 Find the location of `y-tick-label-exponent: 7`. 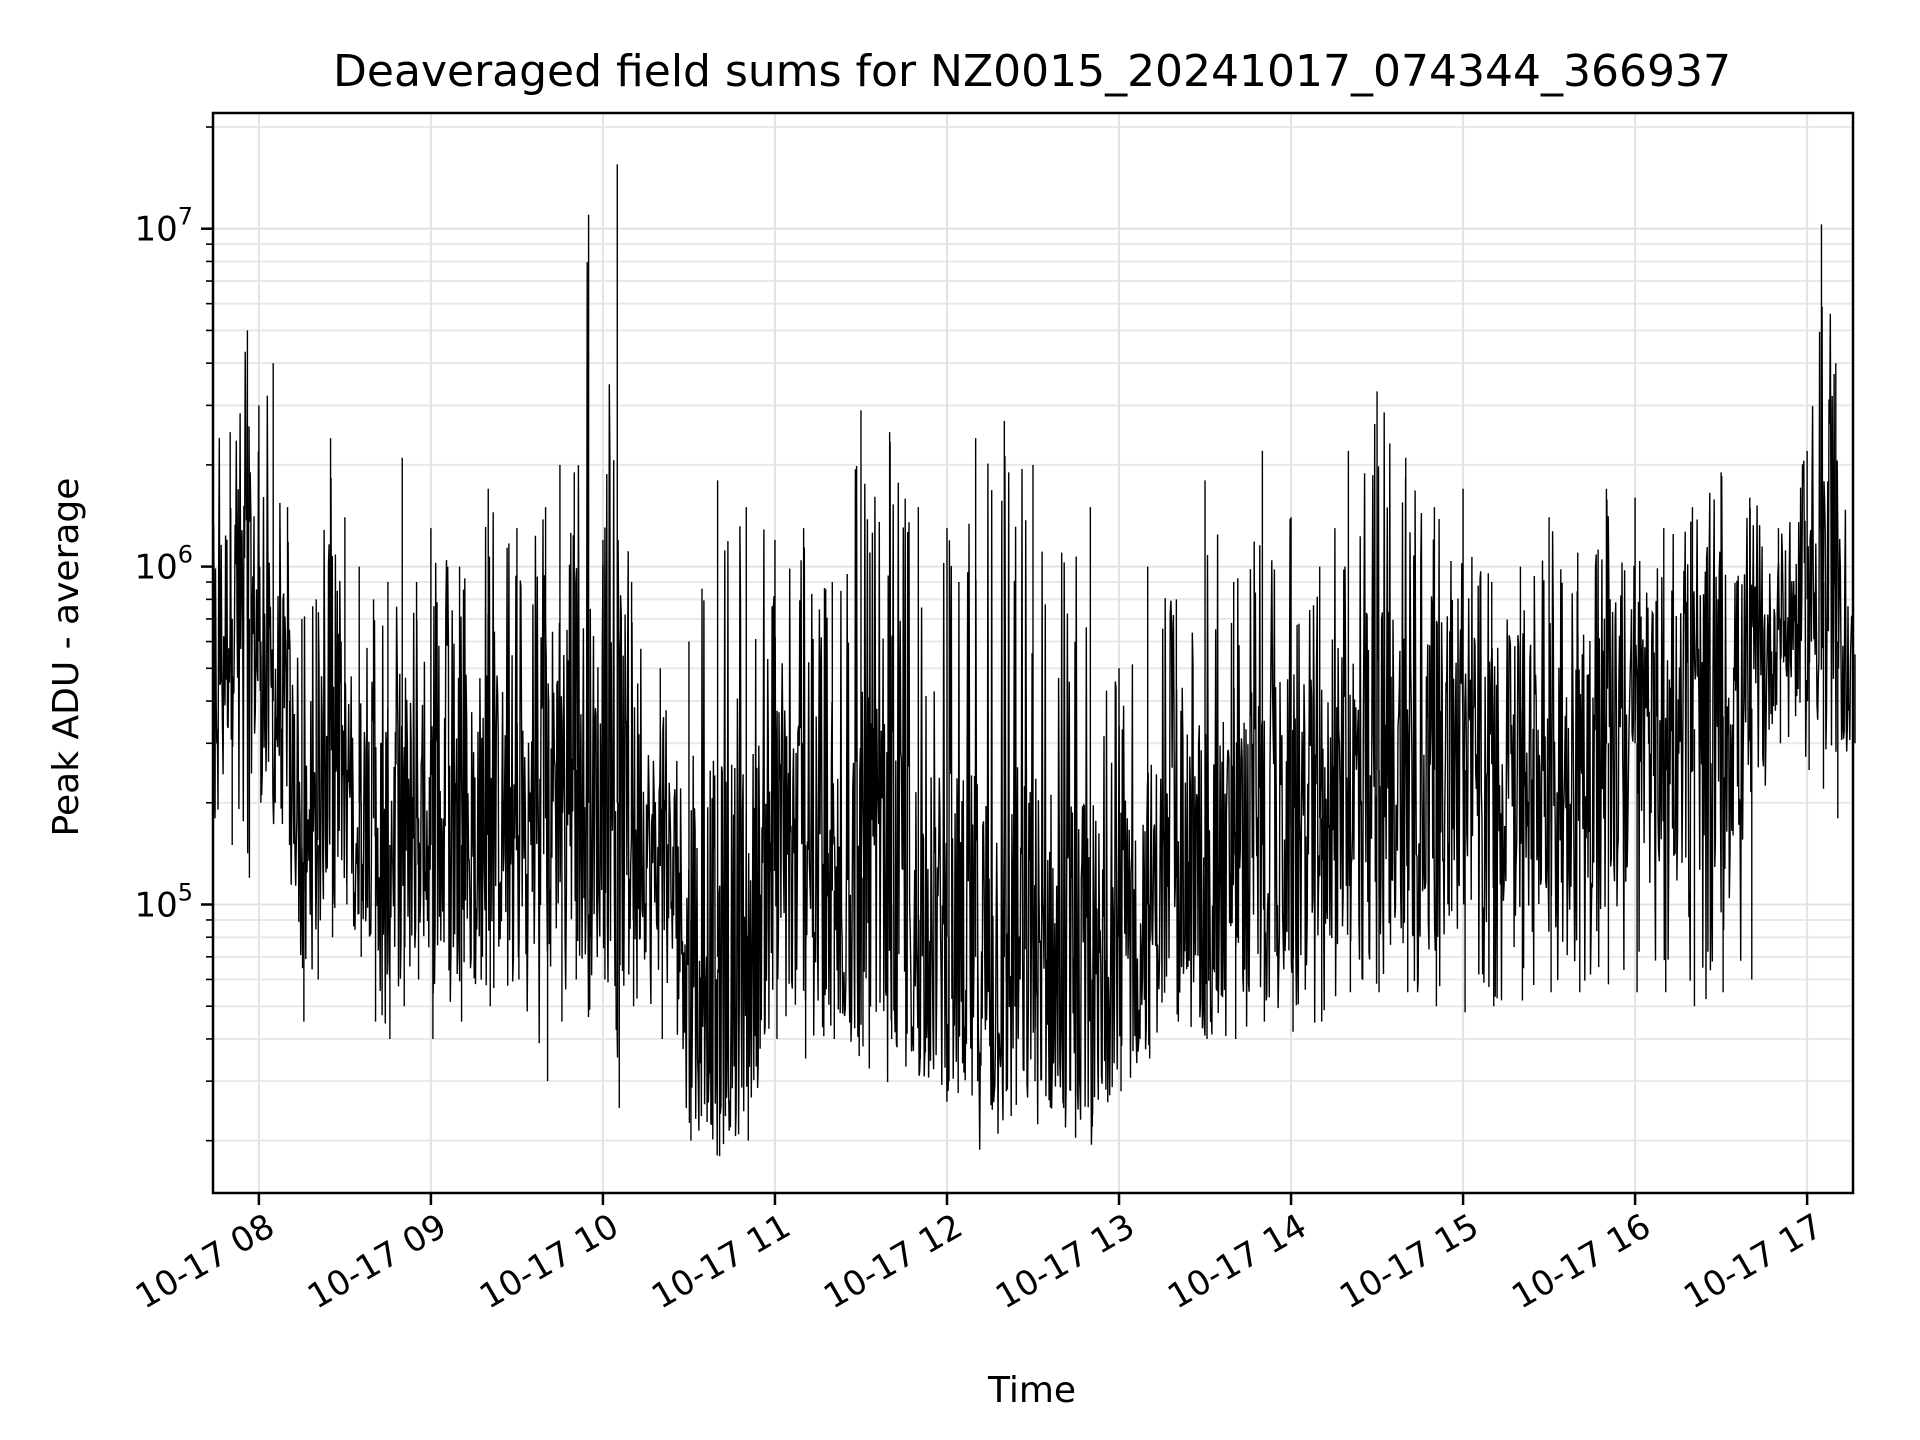

y-tick-label-exponent: 7 is located at coordinates (185, 217).